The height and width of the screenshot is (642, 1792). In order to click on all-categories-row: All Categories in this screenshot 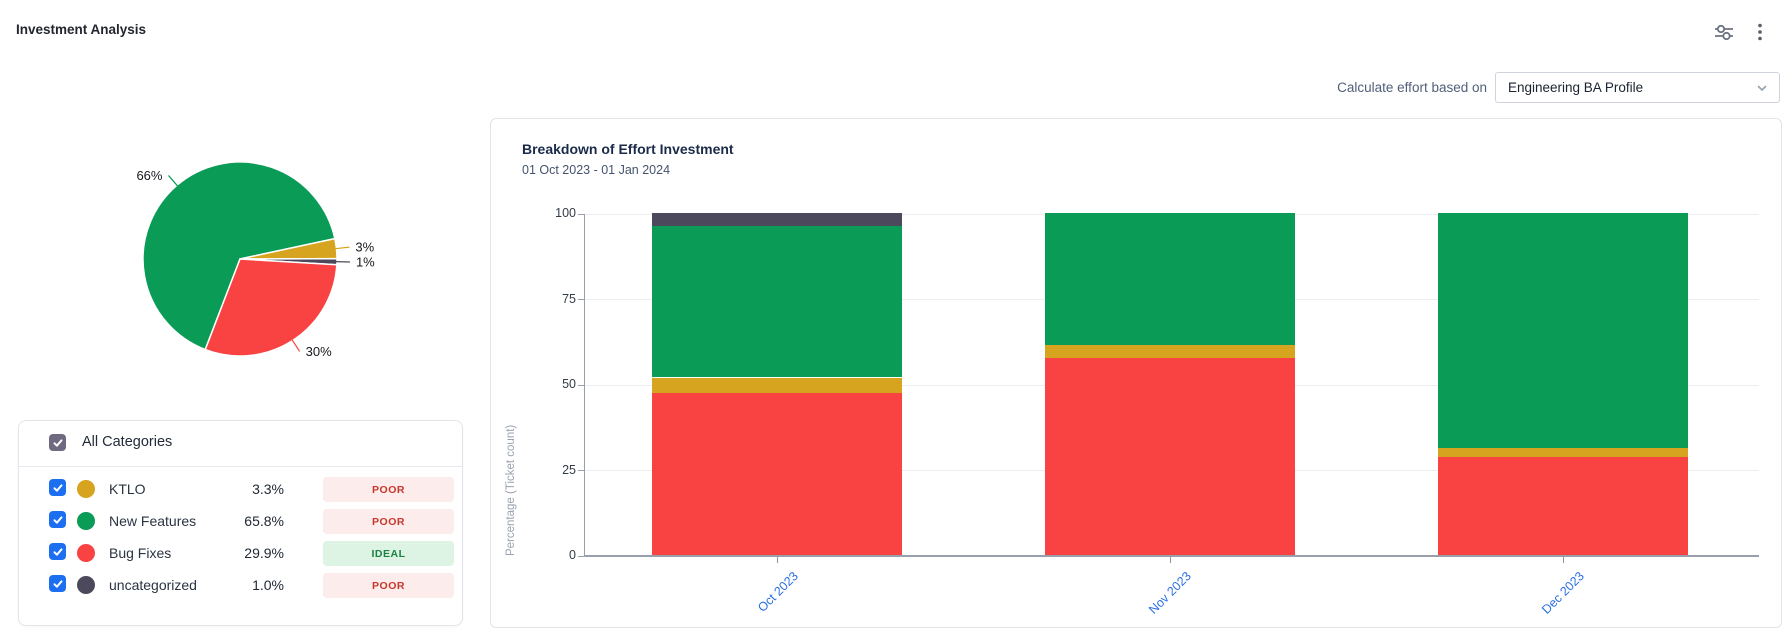, I will do `click(240, 443)`.